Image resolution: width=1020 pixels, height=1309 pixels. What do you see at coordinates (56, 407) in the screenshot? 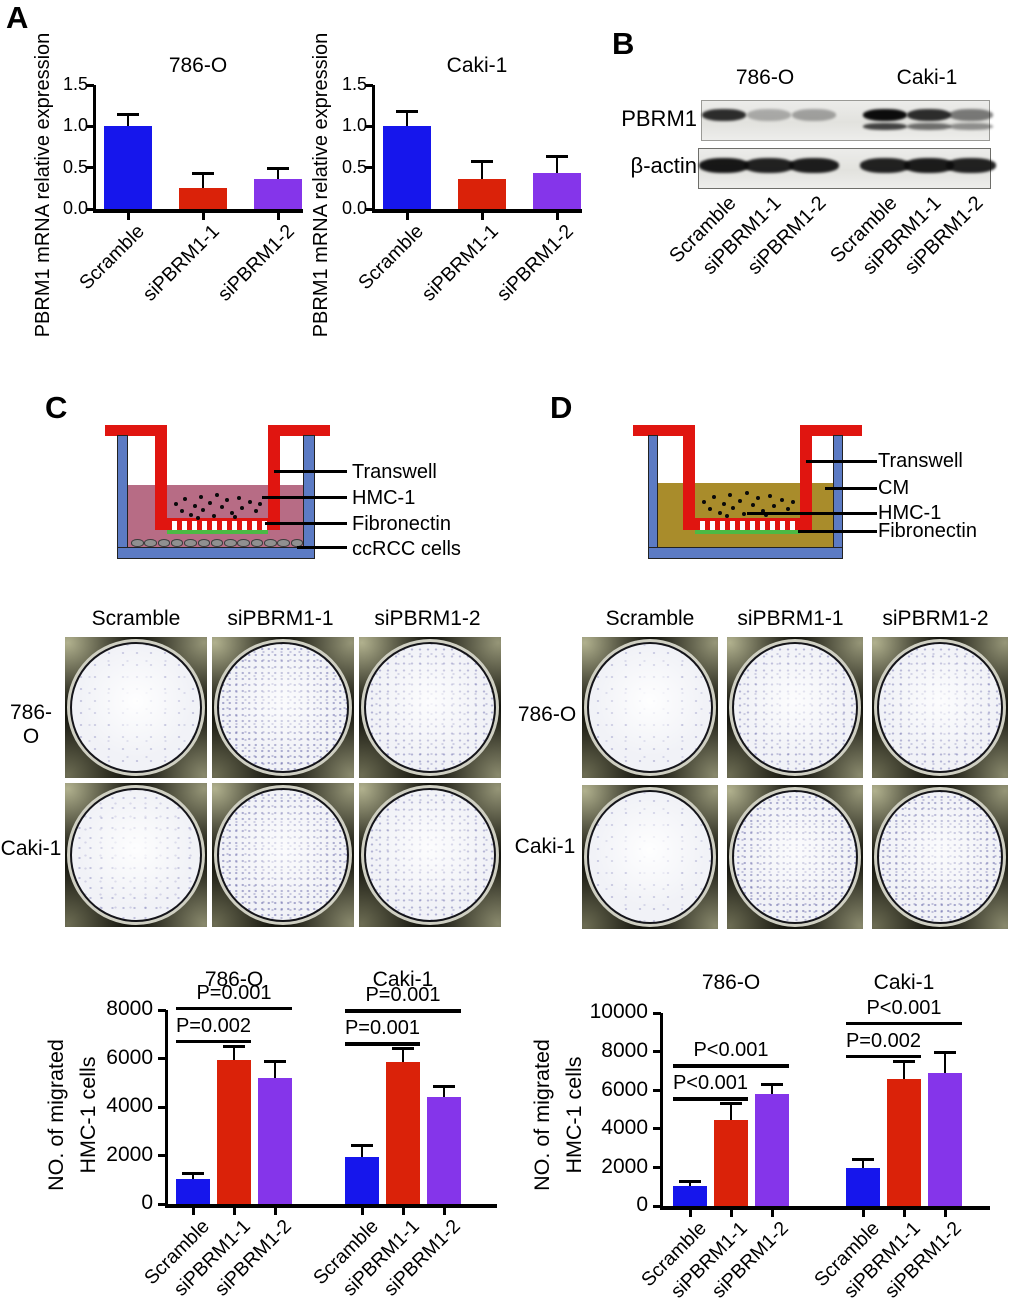
I see `panel-letter-c: C` at bounding box center [56, 407].